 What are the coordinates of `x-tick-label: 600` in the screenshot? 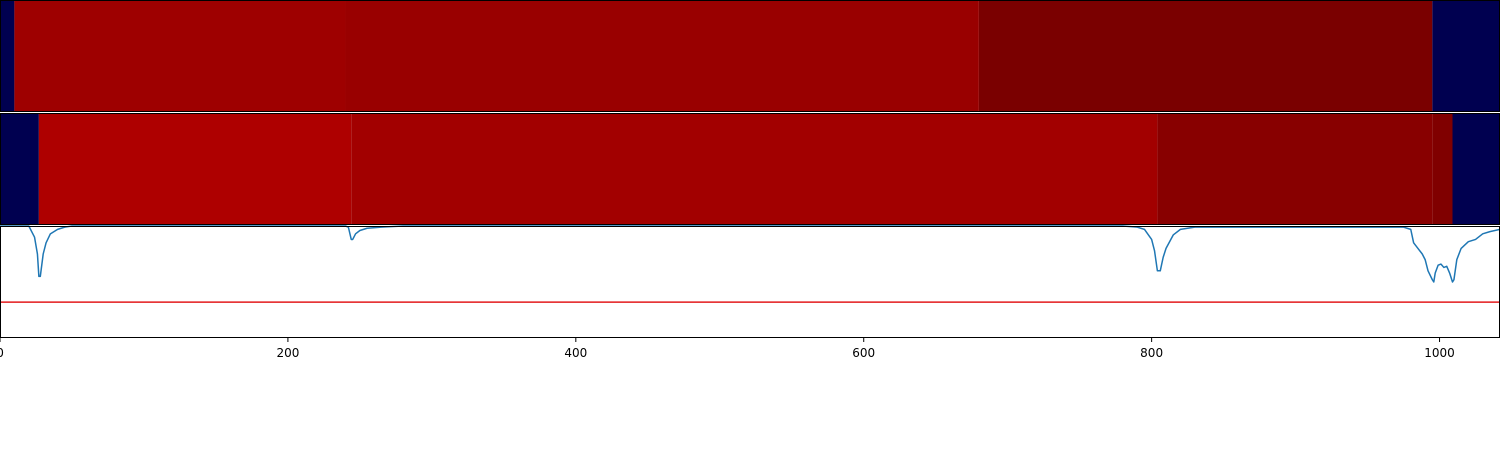 It's located at (863, 353).